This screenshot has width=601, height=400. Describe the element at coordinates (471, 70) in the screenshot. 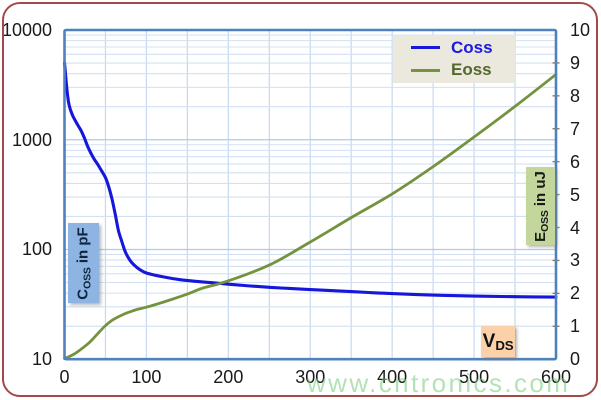

I see `legend-label-eoss: Eoss` at that location.